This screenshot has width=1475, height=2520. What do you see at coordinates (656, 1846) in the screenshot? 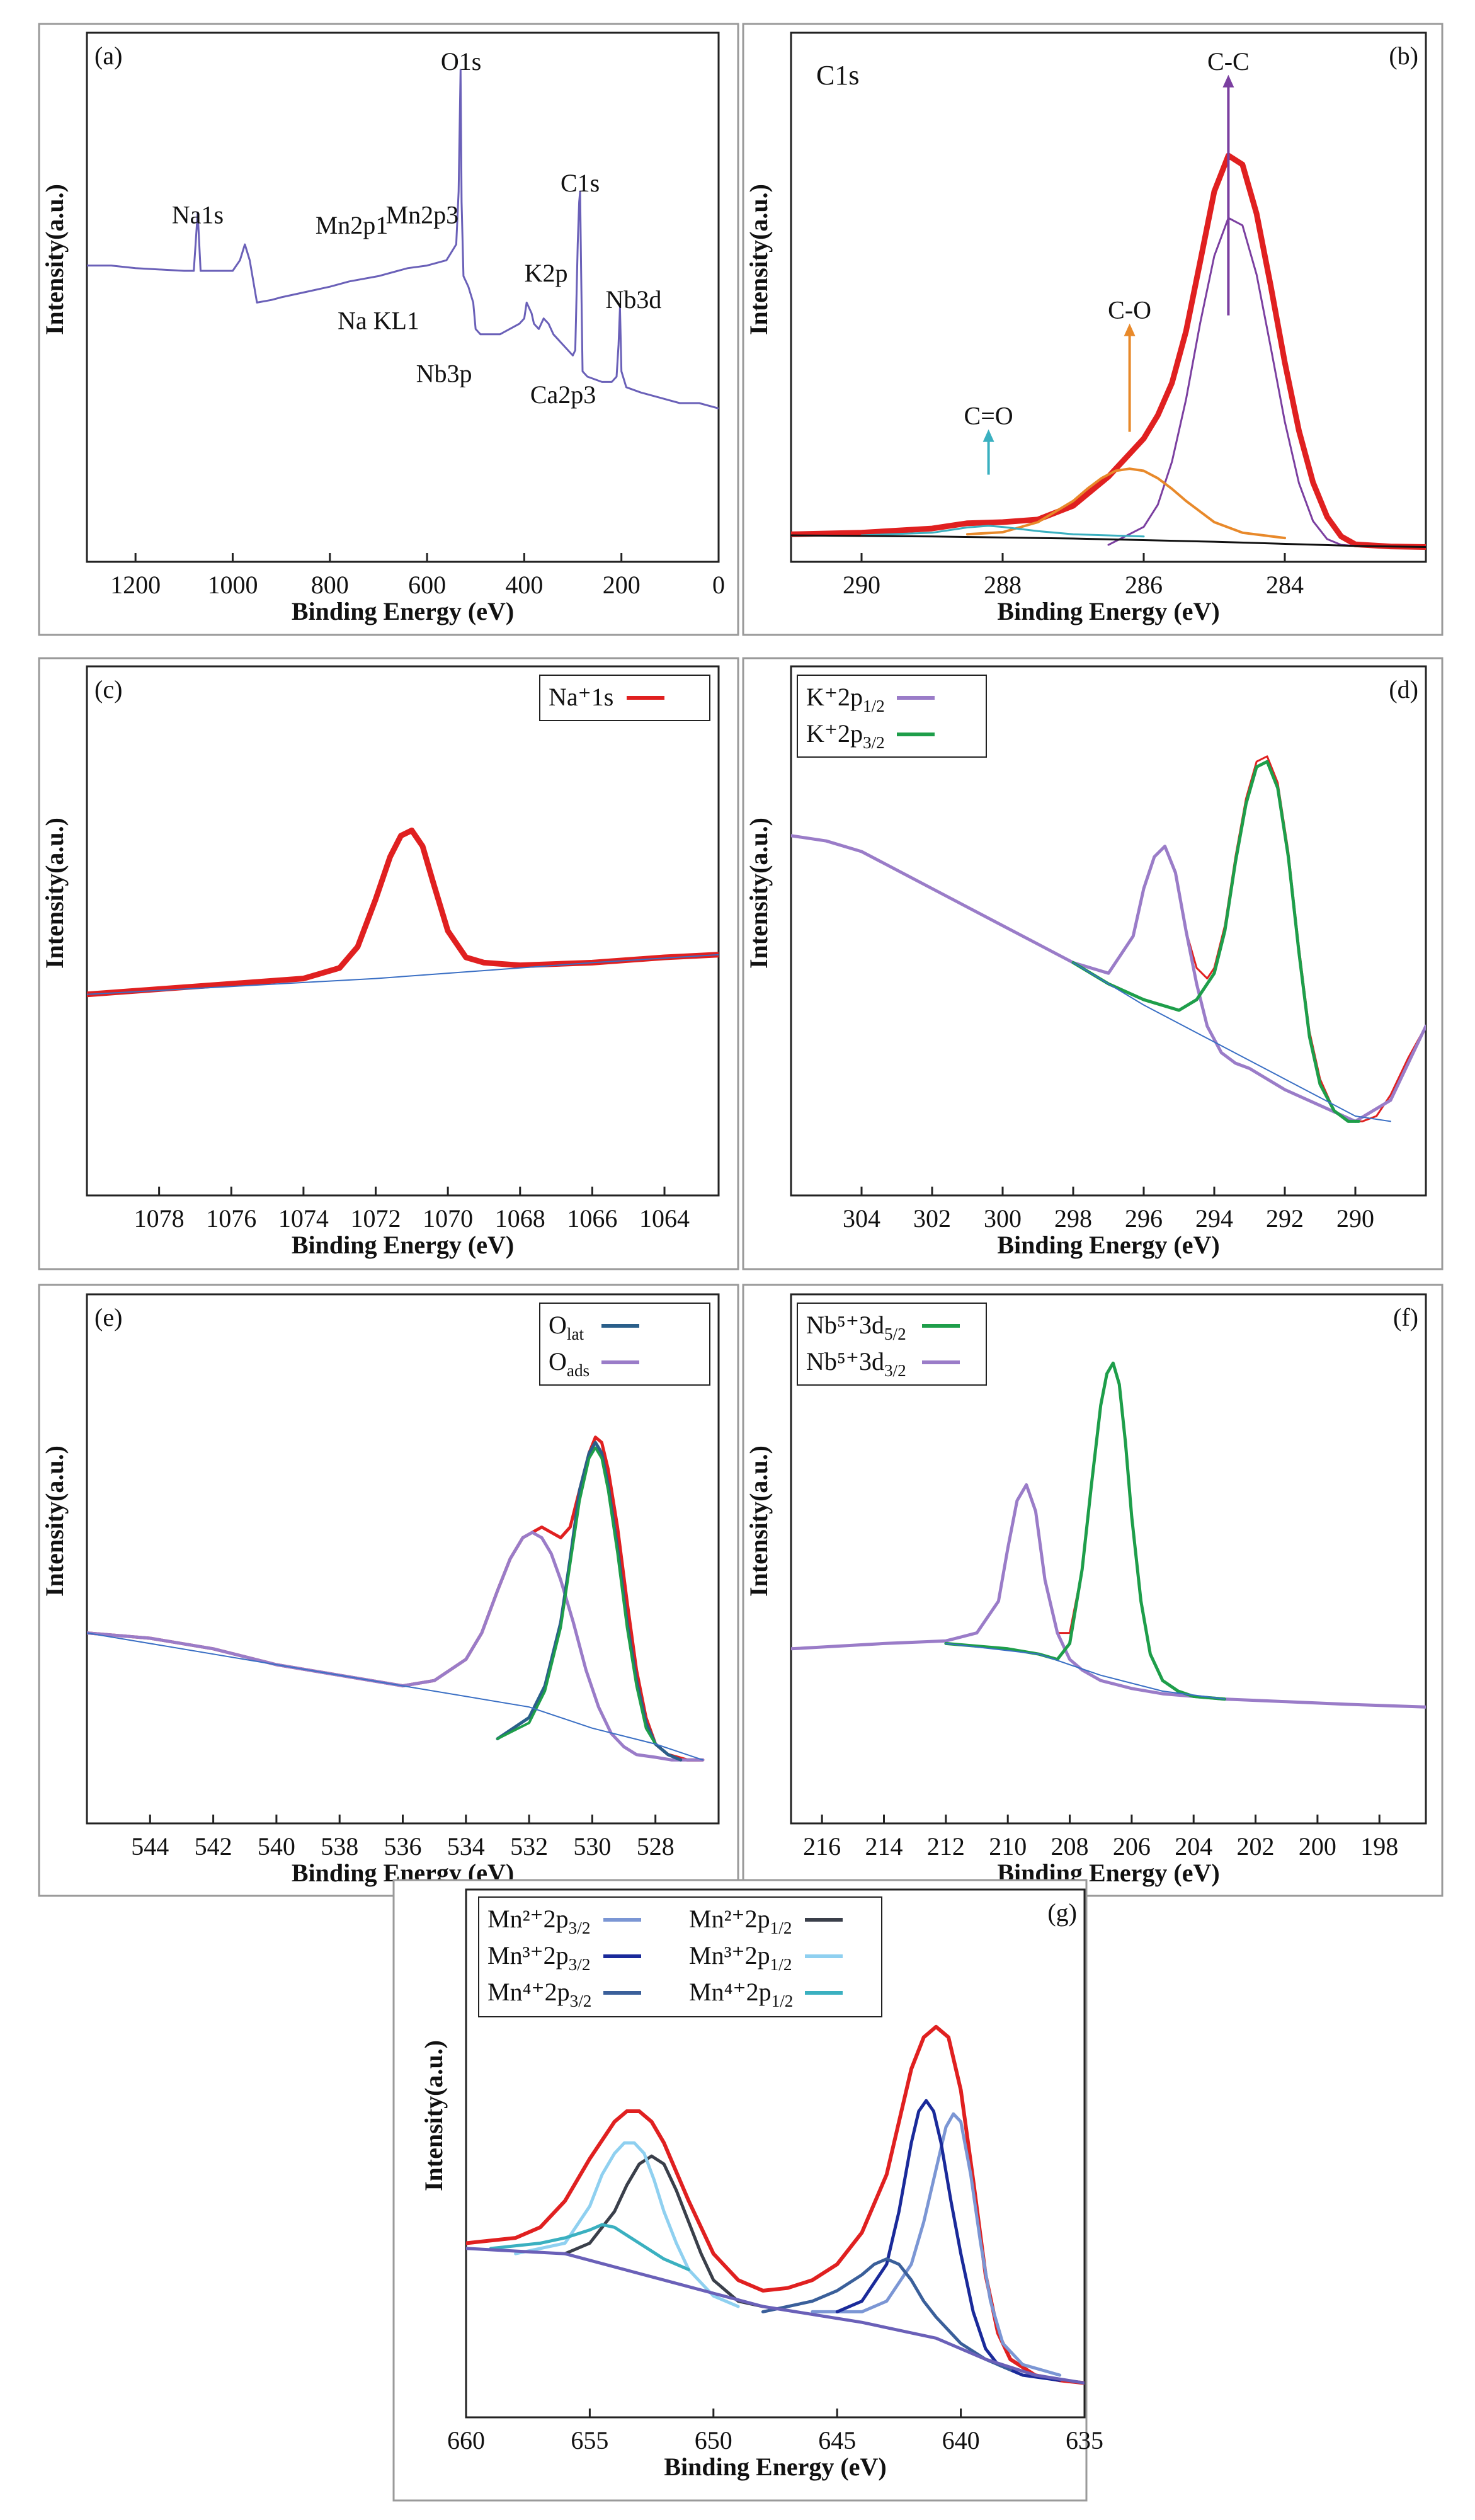
I see `x-tick-label: 528` at bounding box center [656, 1846].